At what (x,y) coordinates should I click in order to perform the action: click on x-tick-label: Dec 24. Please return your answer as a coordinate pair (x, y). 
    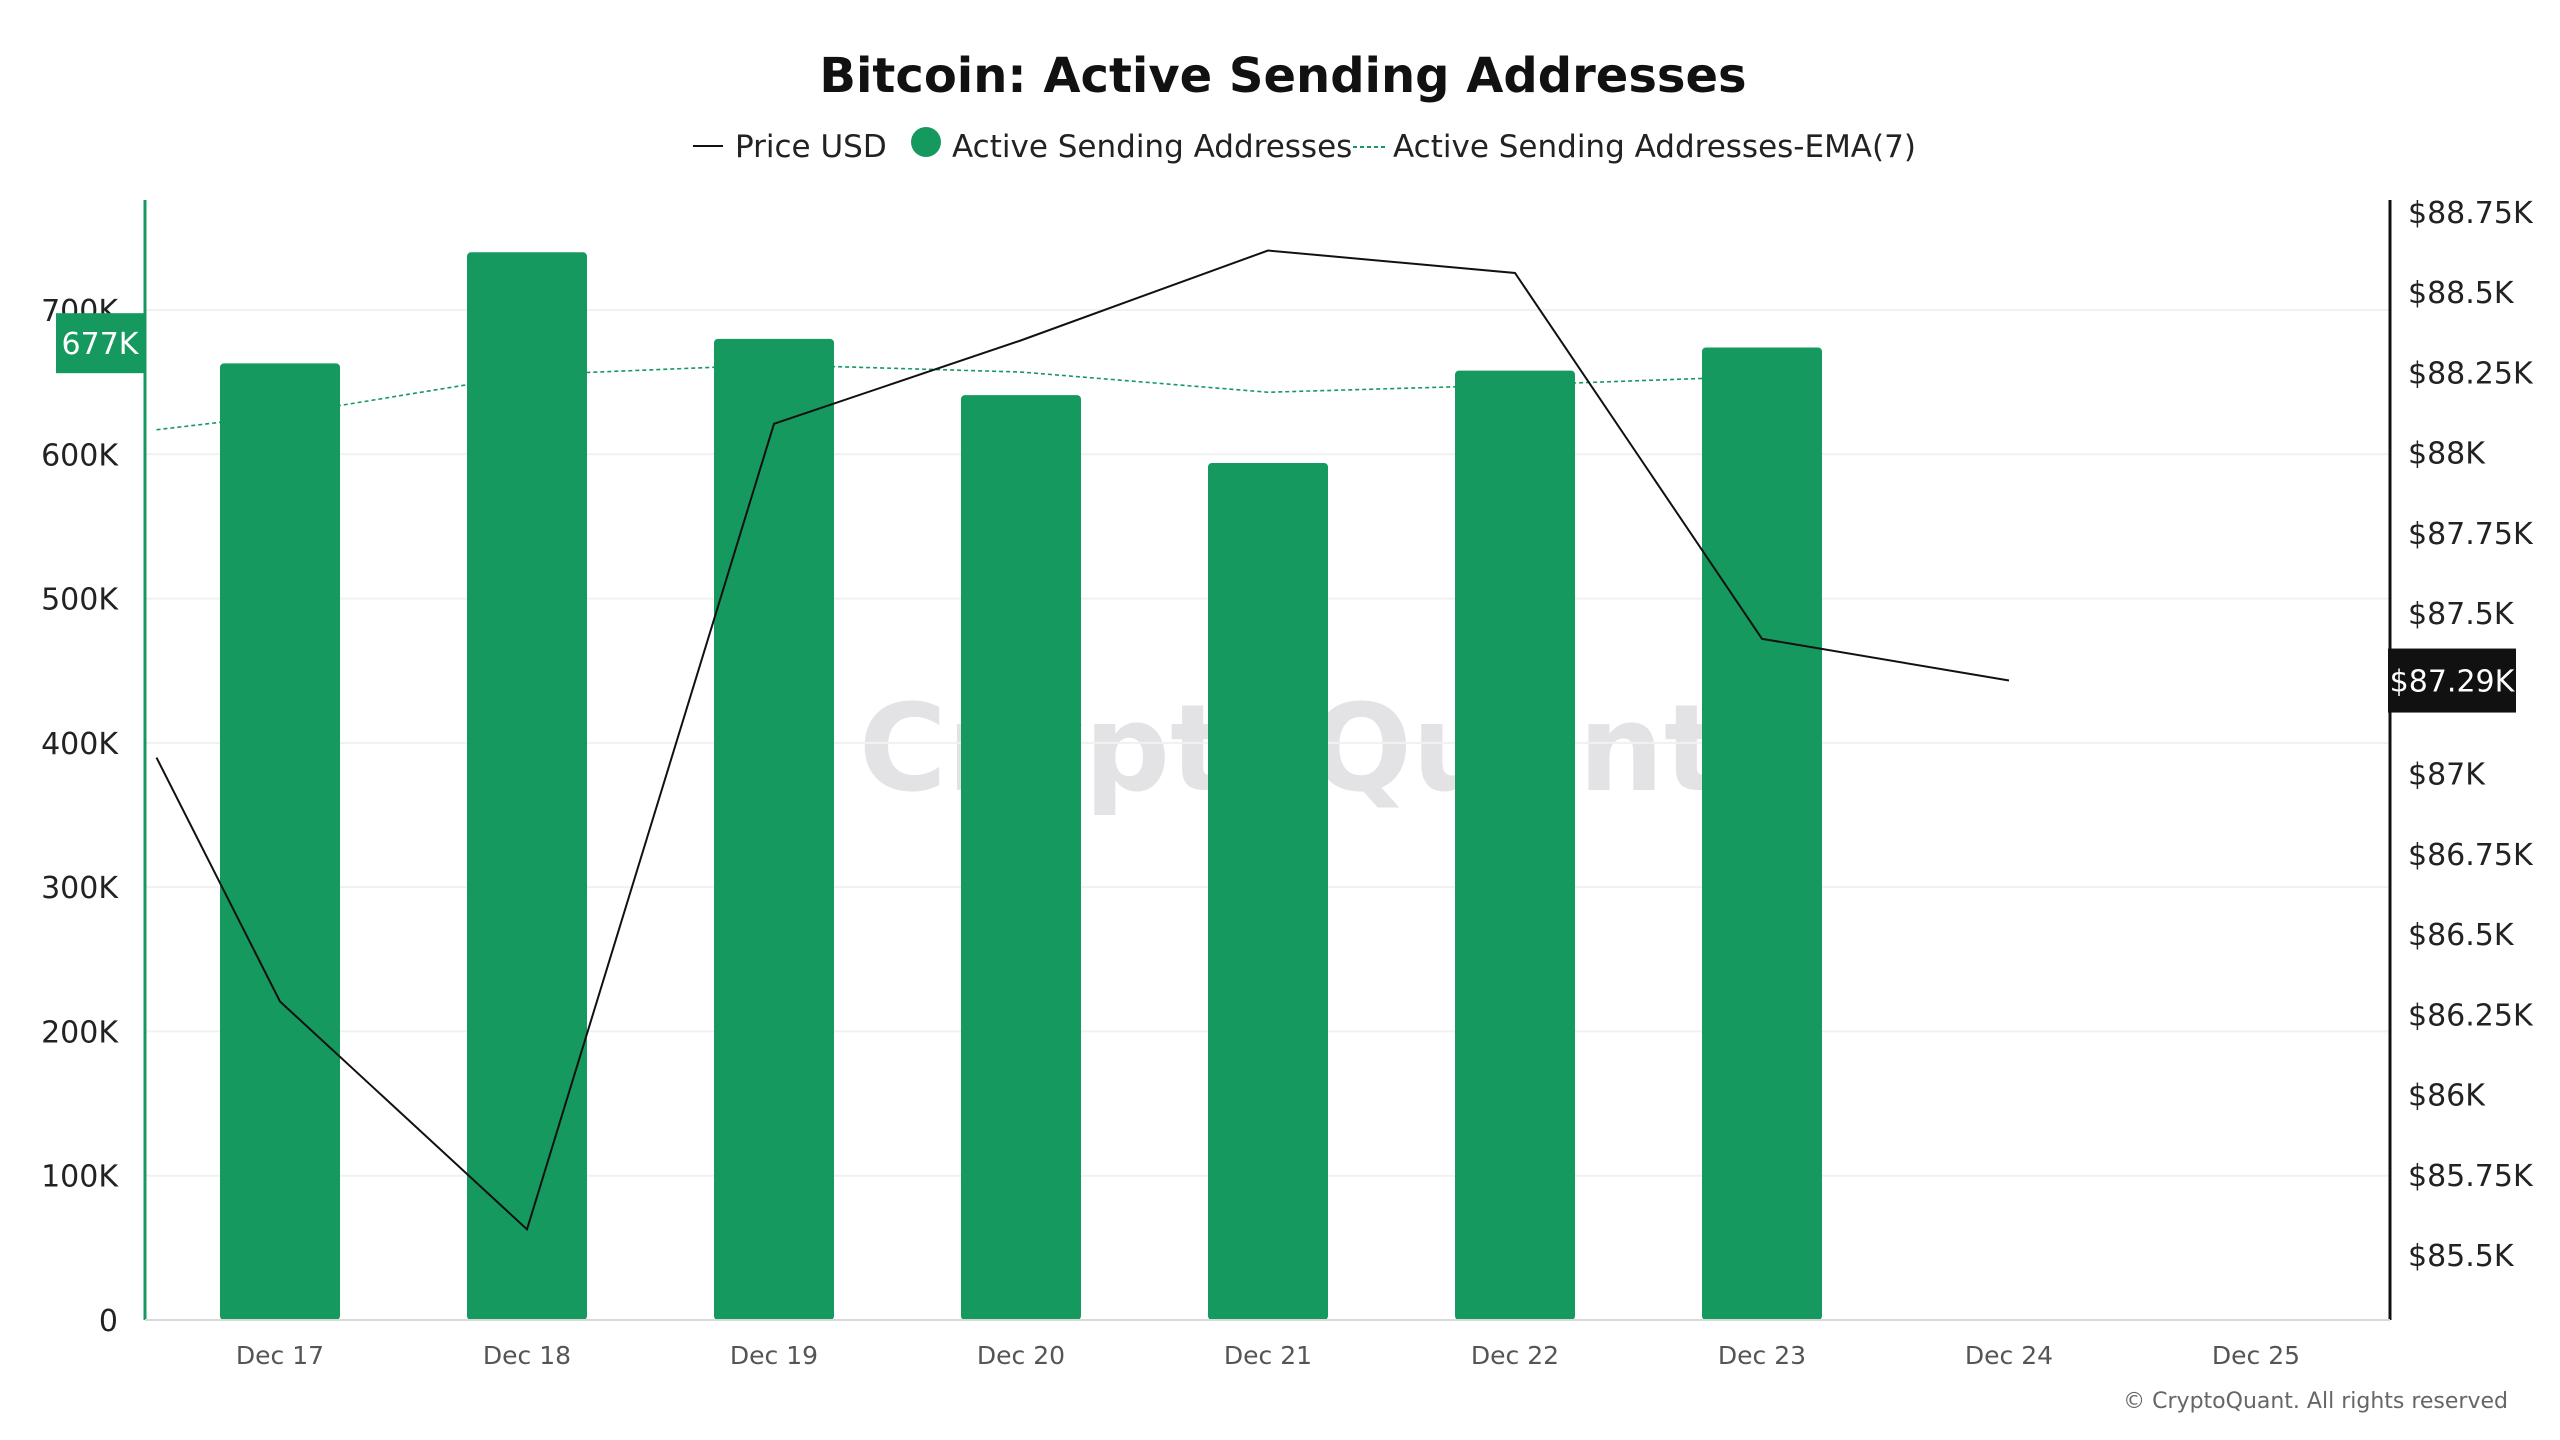
    Looking at the image, I should click on (2009, 1355).